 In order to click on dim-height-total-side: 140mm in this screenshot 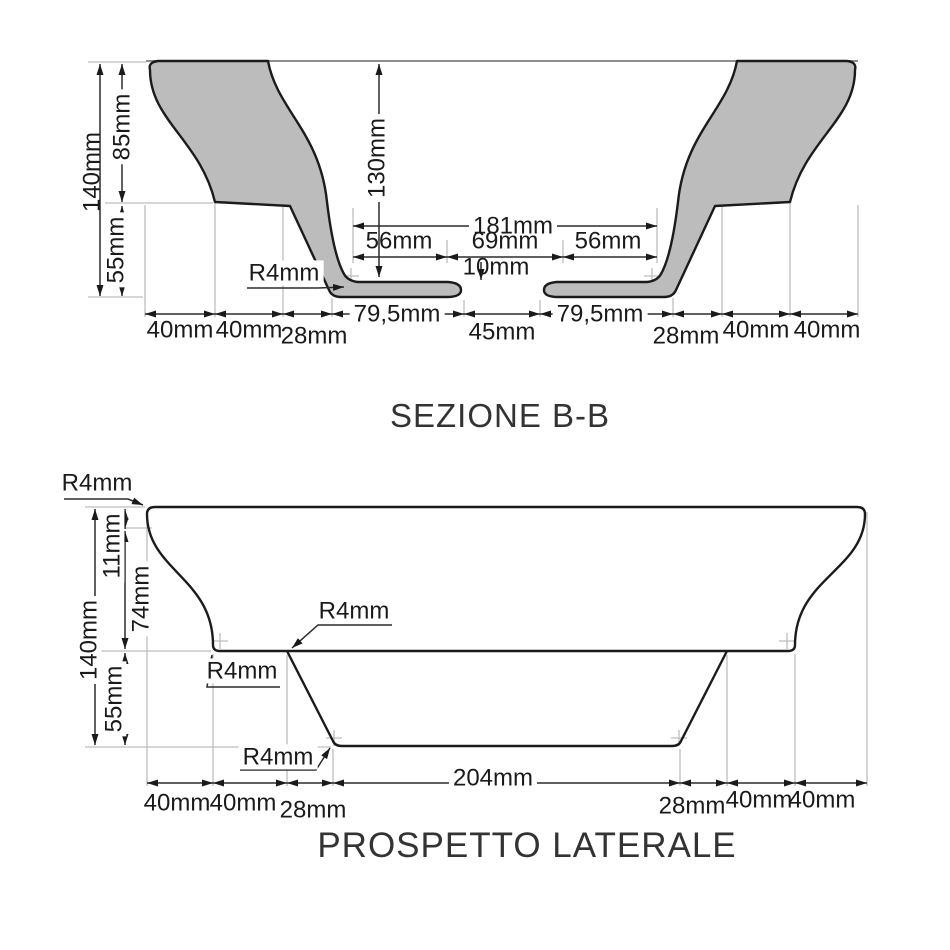, I will do `click(88, 640)`.